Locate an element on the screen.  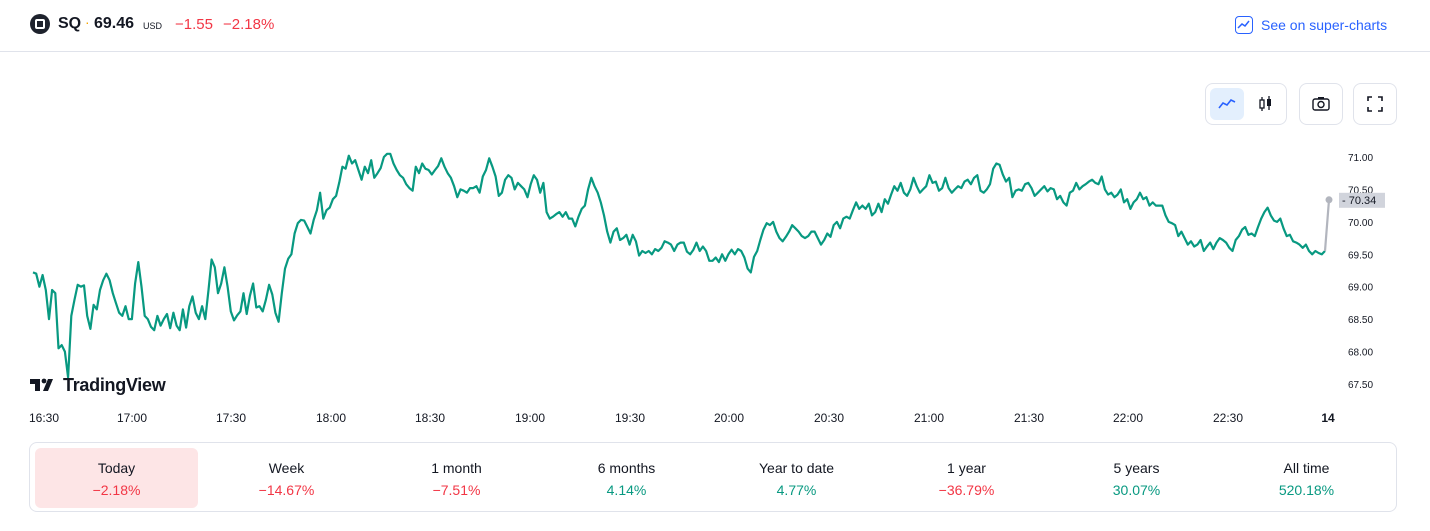
period-1-year: 1 year −36.79% is located at coordinates (966, 478).